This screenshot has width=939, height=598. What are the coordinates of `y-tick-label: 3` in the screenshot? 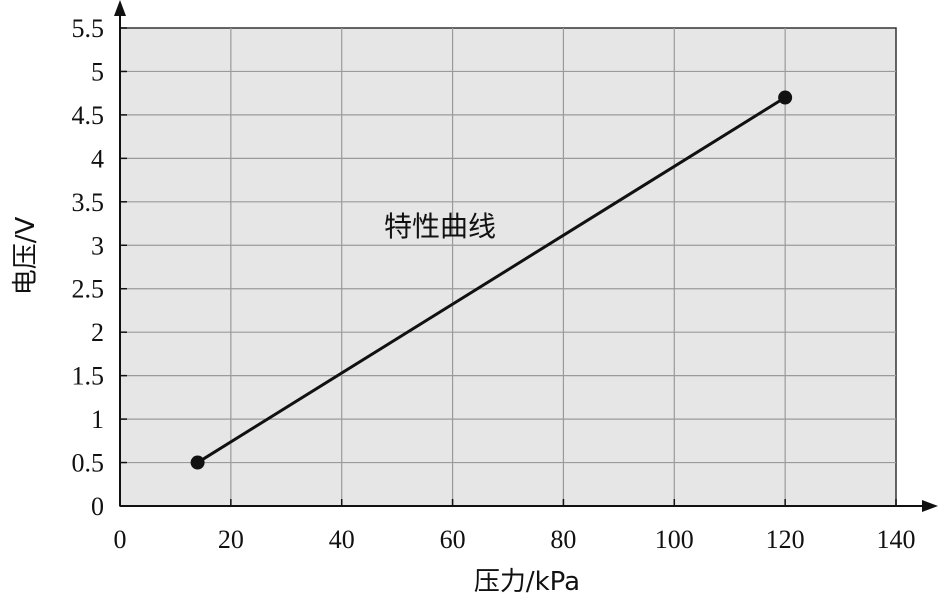 It's located at (97, 245).